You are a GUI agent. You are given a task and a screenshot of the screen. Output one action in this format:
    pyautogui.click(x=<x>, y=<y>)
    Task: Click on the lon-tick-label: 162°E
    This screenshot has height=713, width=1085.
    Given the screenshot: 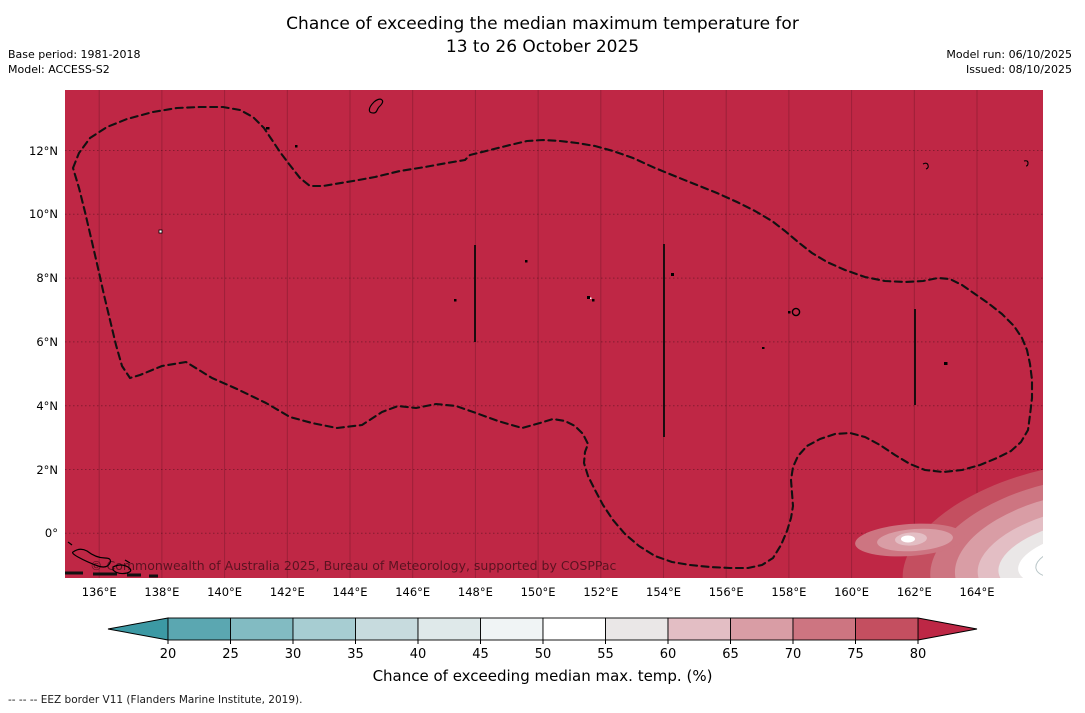 What is the action you would take?
    pyautogui.click(x=914, y=592)
    